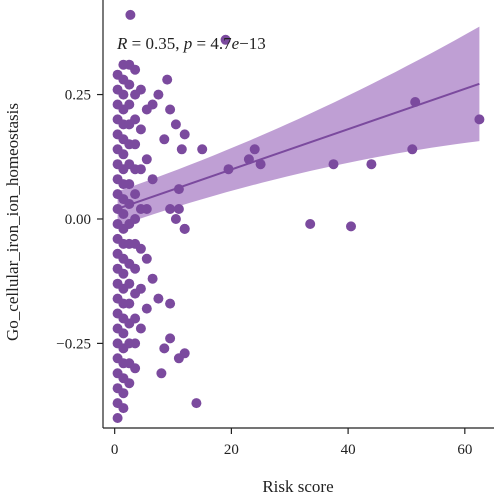  Describe the element at coordinates (73, 344) in the screenshot. I see `y-tick-label: −0.25` at that location.